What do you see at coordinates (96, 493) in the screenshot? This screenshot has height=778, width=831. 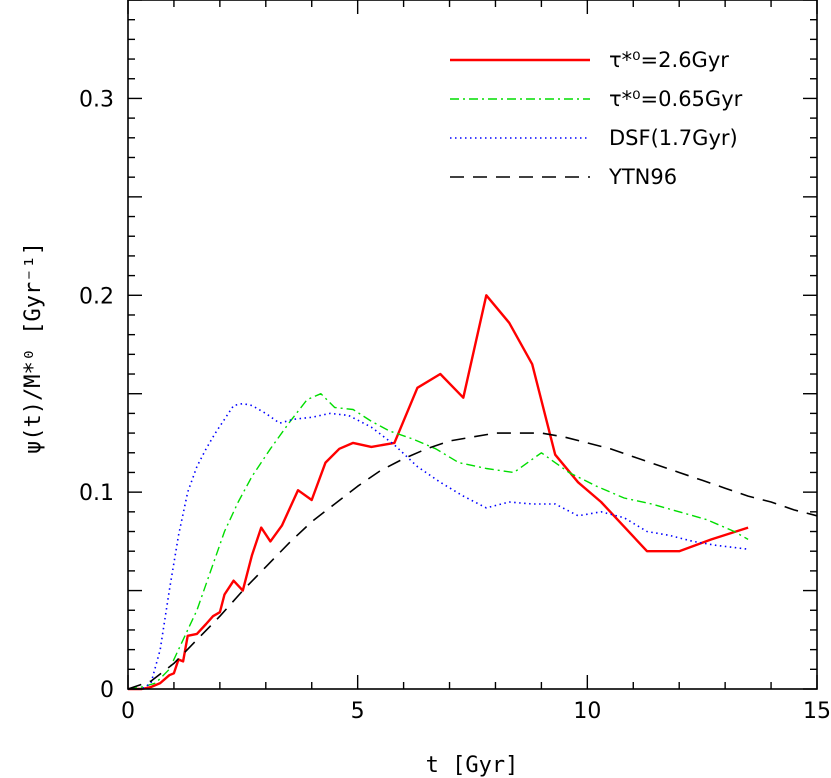 I see `y-tick-label: 0.1` at bounding box center [96, 493].